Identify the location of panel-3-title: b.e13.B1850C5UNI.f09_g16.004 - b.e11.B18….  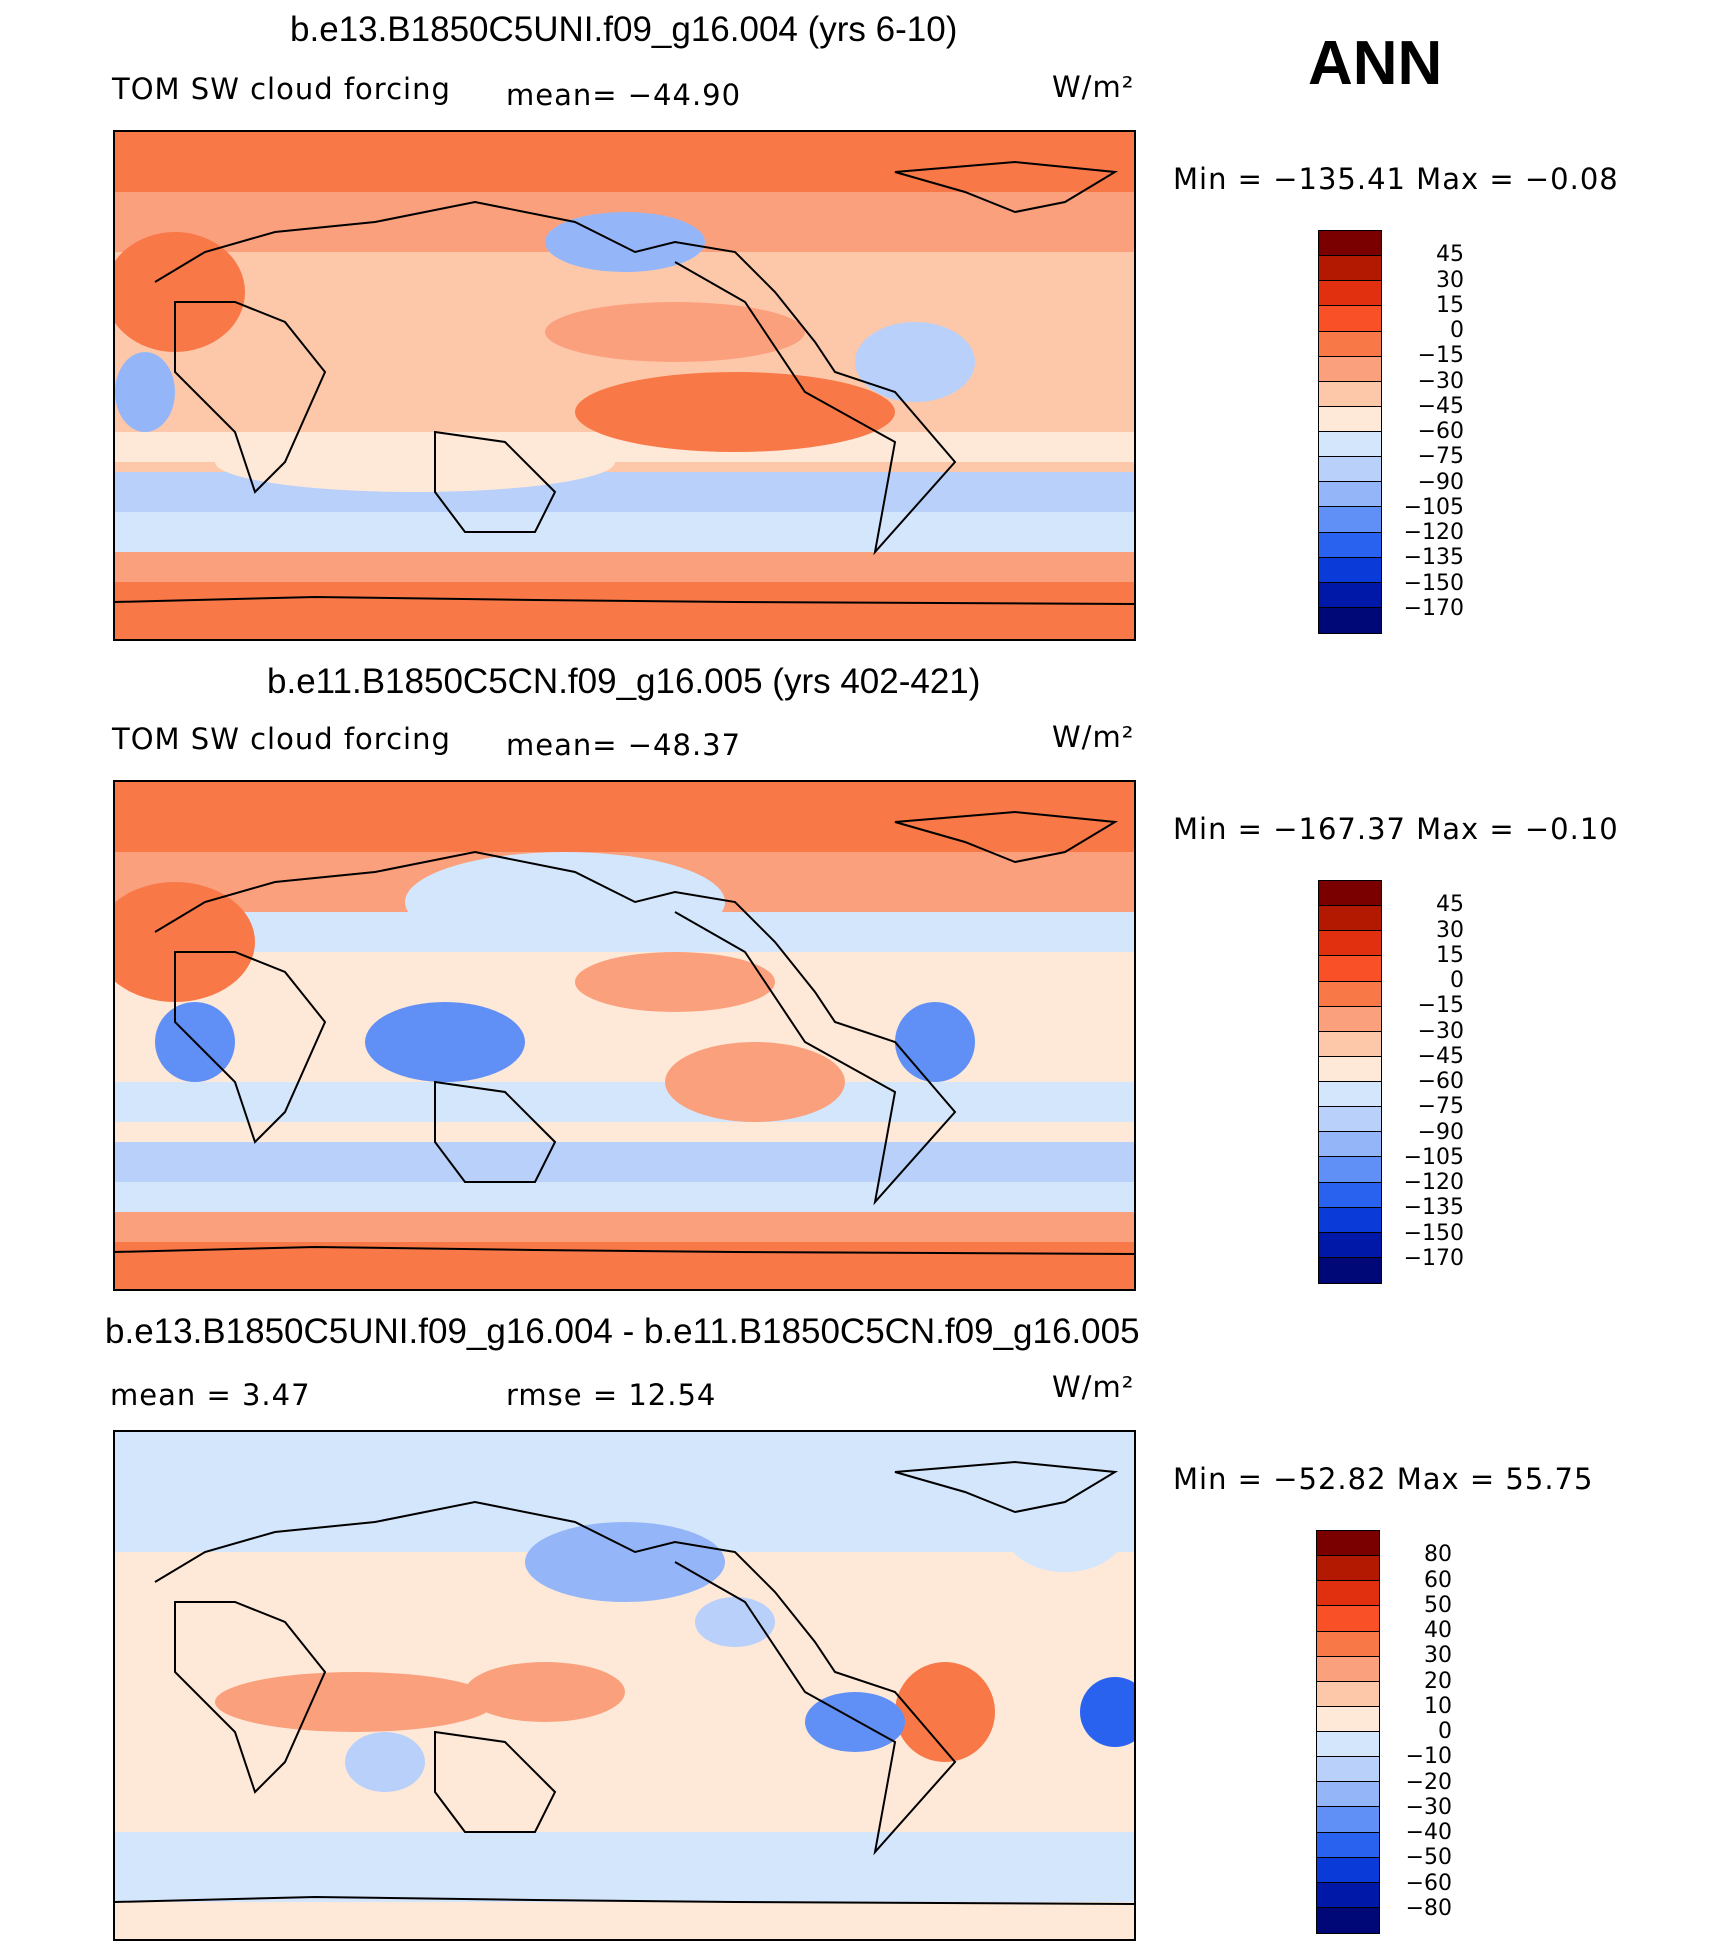
(622, 1331).